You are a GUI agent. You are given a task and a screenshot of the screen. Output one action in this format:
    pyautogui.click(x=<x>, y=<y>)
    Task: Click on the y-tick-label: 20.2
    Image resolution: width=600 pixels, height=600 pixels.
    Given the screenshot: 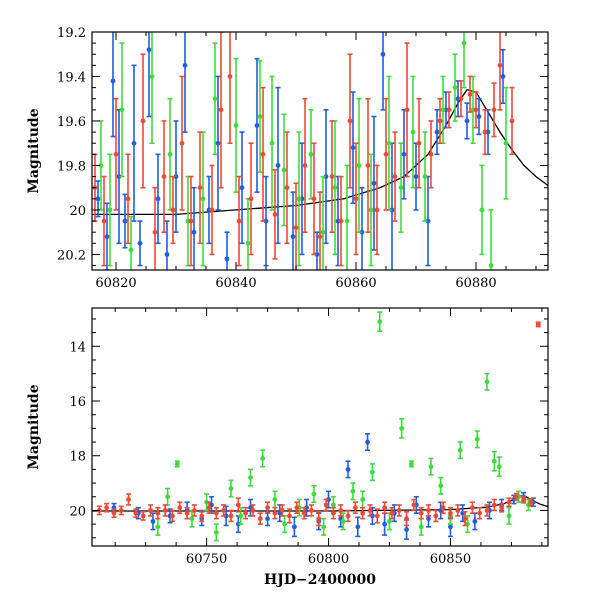 What is the action you would take?
    pyautogui.click(x=71, y=255)
    